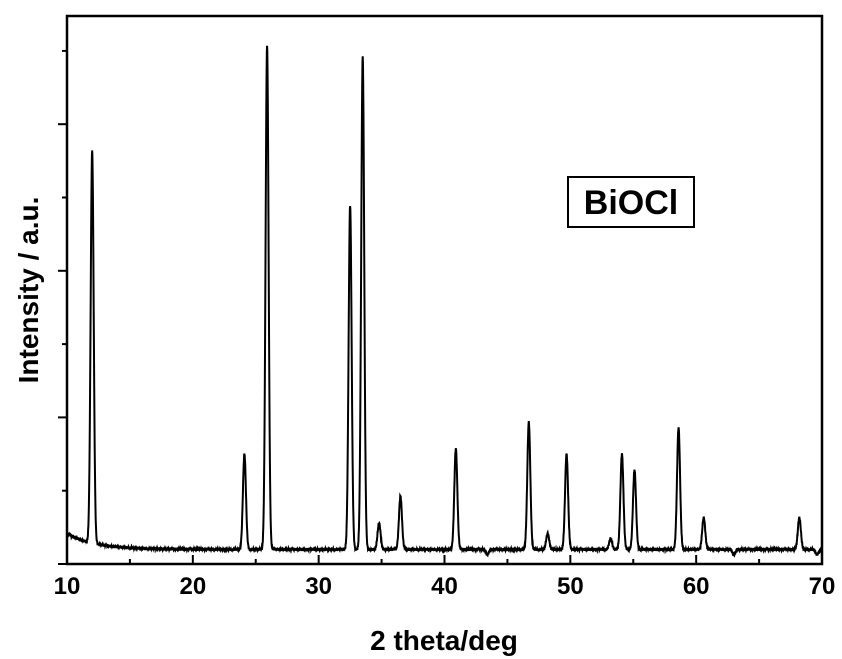 This screenshot has height=659, width=842. Describe the element at coordinates (192, 586) in the screenshot. I see `x-tick-label: 20` at that location.